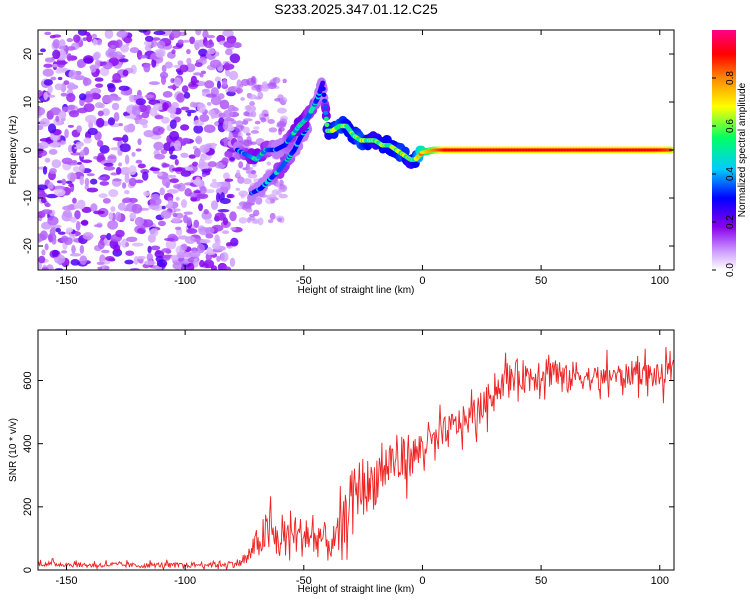 This screenshot has height=600, width=750. What do you see at coordinates (730, 78) in the screenshot?
I see `colorbar-tick-label: 0.8` at bounding box center [730, 78].